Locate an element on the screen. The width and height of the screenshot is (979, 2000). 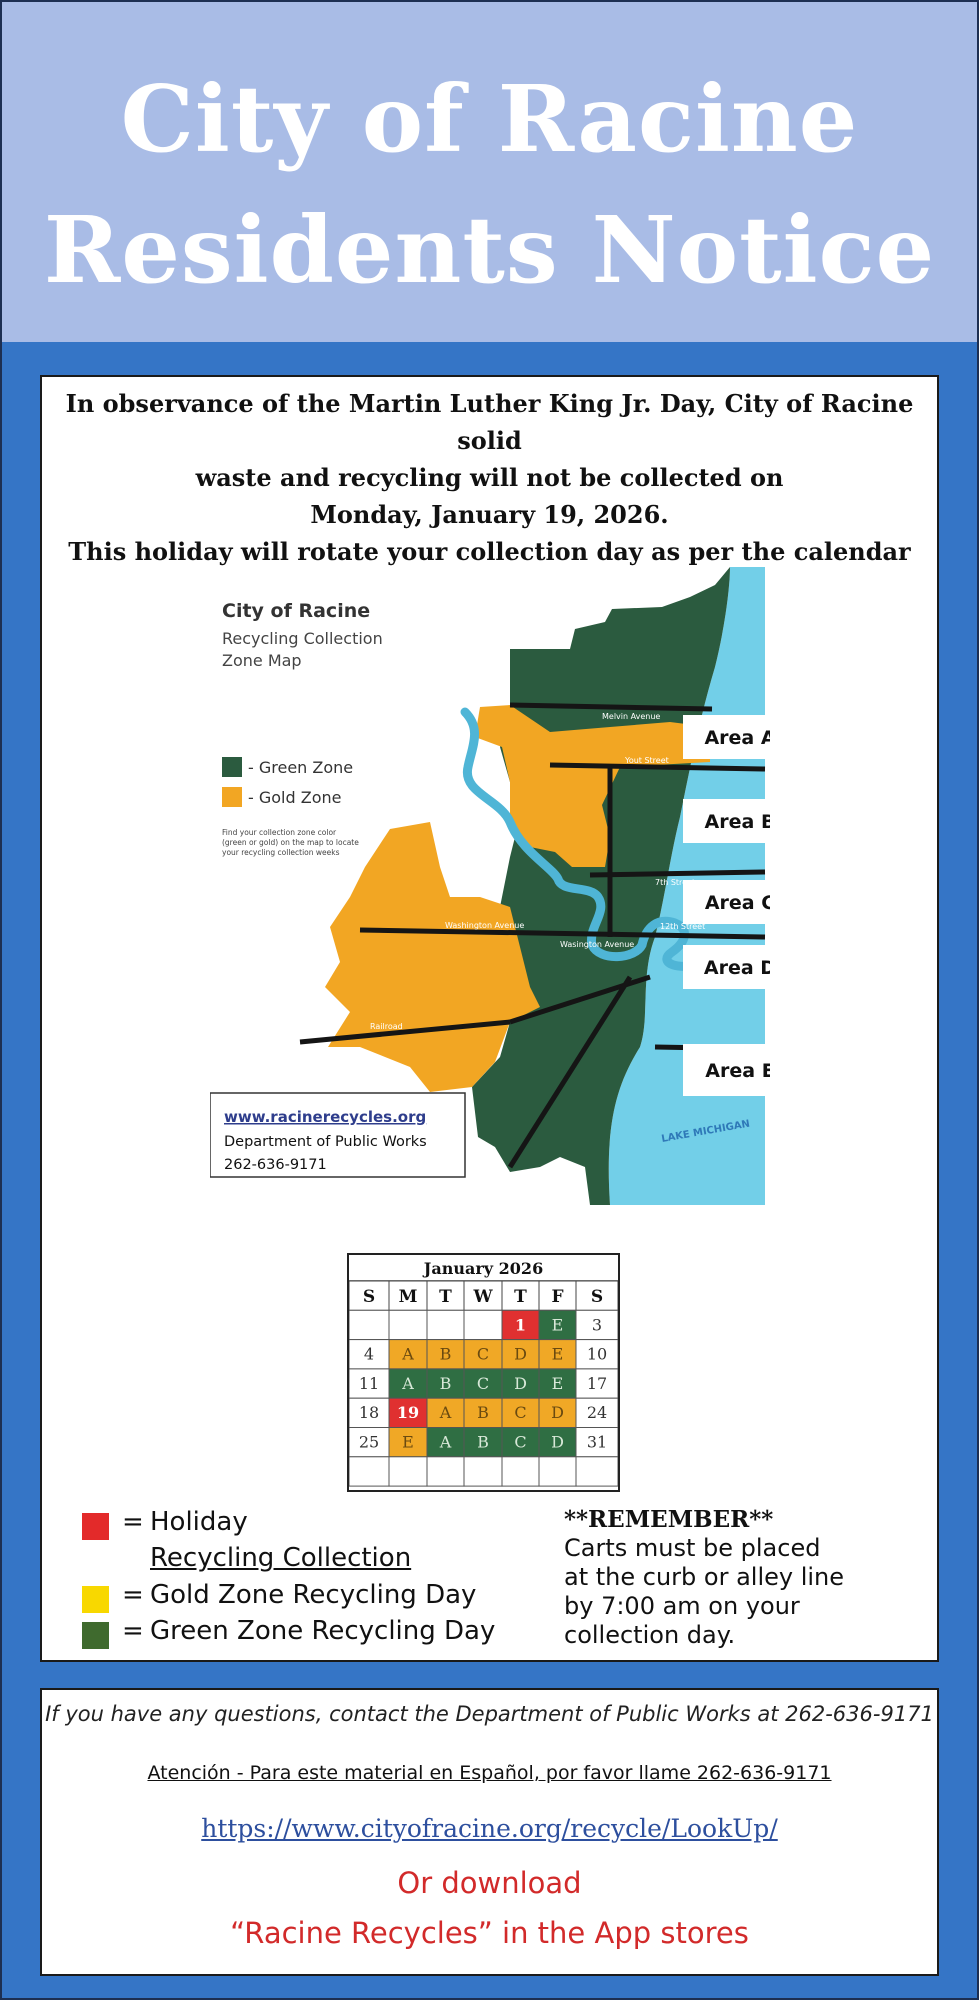
remember-title: **REMEMBER** is located at coordinates (669, 1519).